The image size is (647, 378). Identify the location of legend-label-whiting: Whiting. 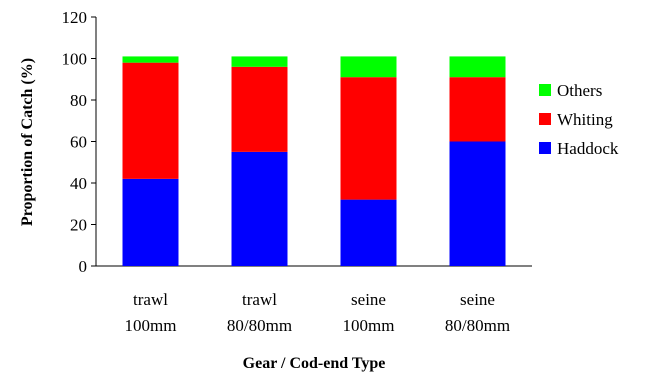
(585, 119).